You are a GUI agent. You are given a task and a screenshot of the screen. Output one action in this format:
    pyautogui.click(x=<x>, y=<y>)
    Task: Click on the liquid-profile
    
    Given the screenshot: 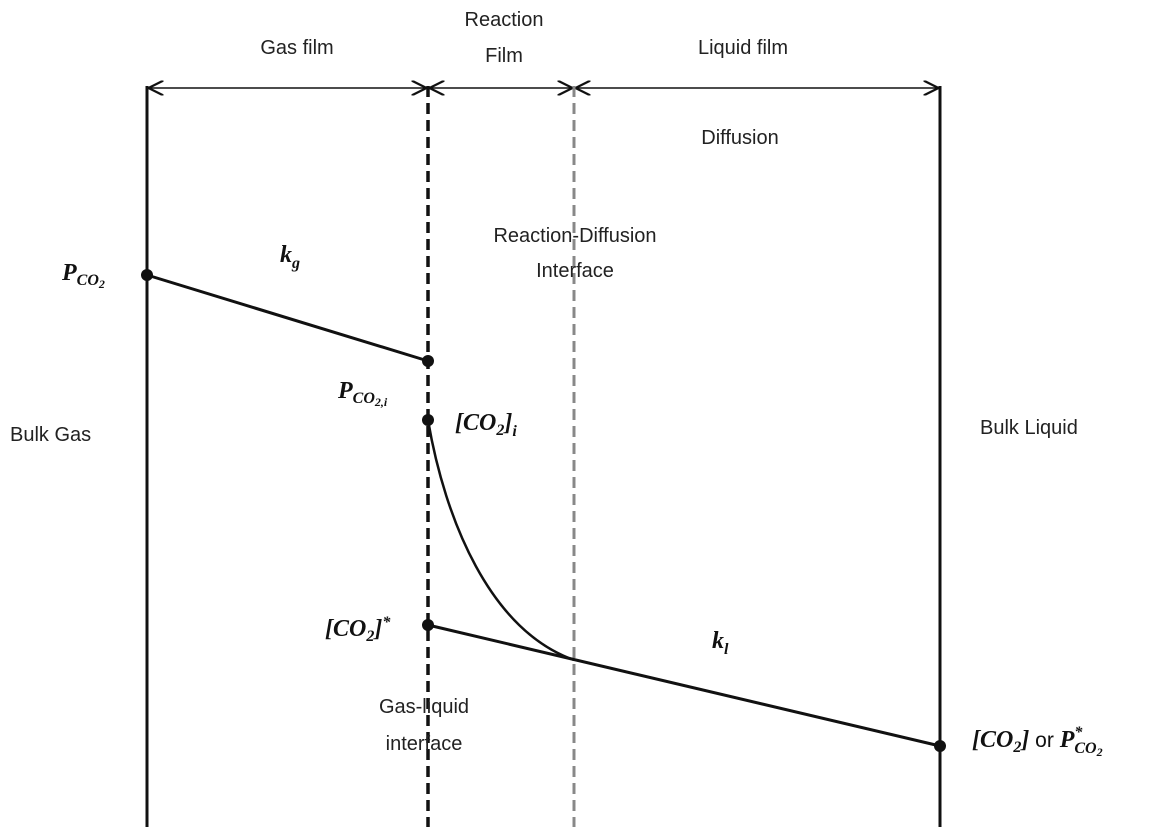 What is the action you would take?
    pyautogui.click(x=684, y=685)
    